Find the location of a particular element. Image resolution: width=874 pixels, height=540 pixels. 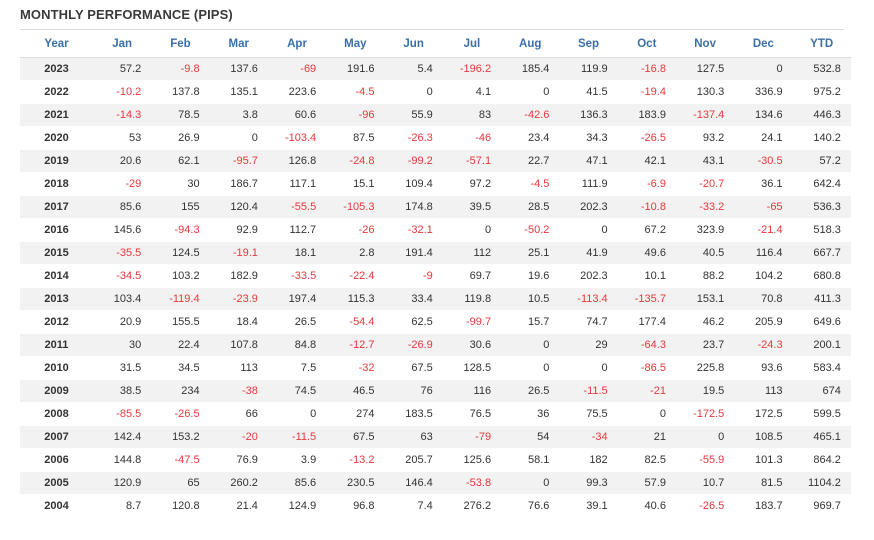

column-header-jun: Jun is located at coordinates (413, 44).